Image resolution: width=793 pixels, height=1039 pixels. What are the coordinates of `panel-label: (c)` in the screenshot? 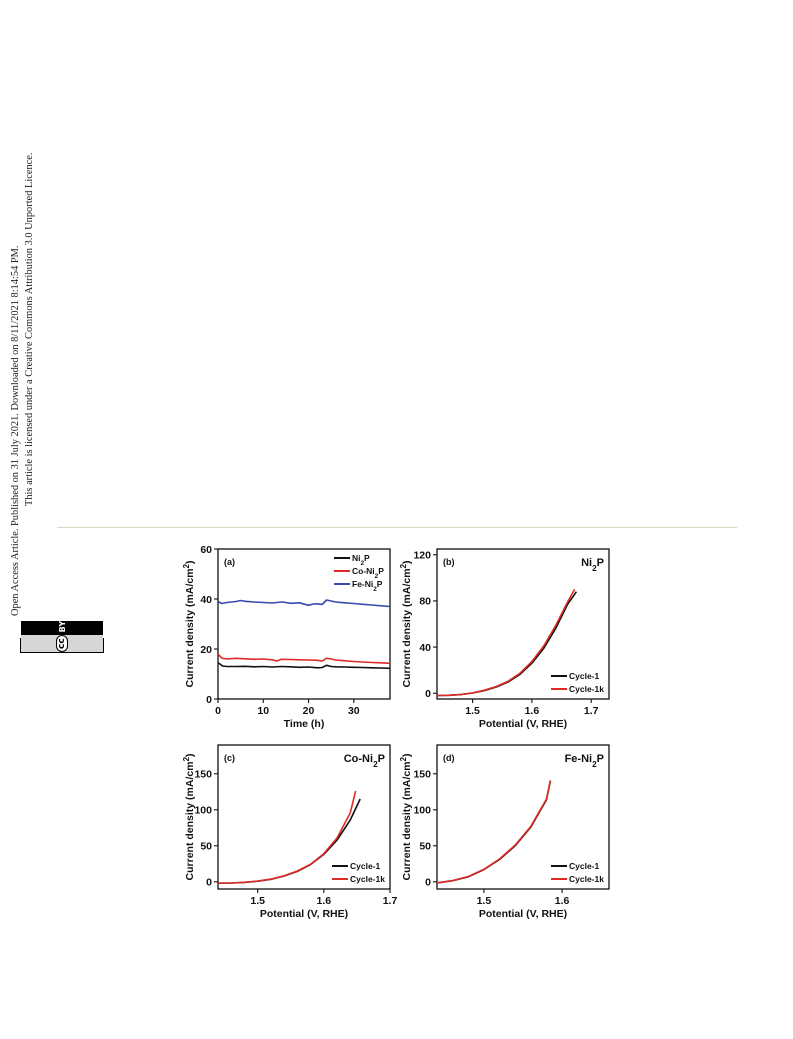 It's located at (229, 758).